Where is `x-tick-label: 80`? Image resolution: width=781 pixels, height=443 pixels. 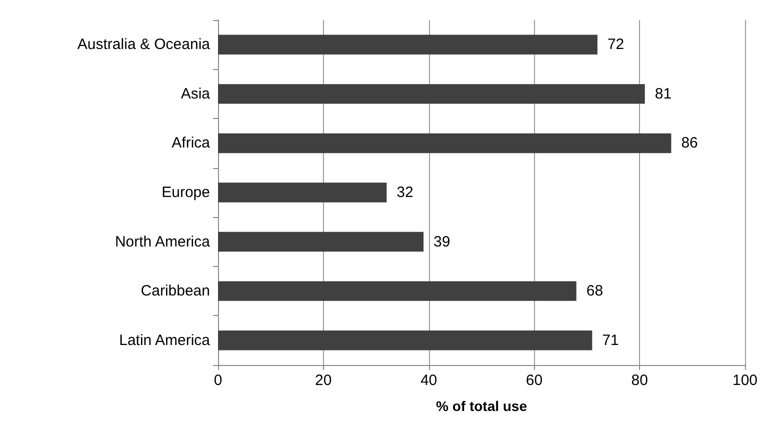 x-tick-label: 80 is located at coordinates (639, 380).